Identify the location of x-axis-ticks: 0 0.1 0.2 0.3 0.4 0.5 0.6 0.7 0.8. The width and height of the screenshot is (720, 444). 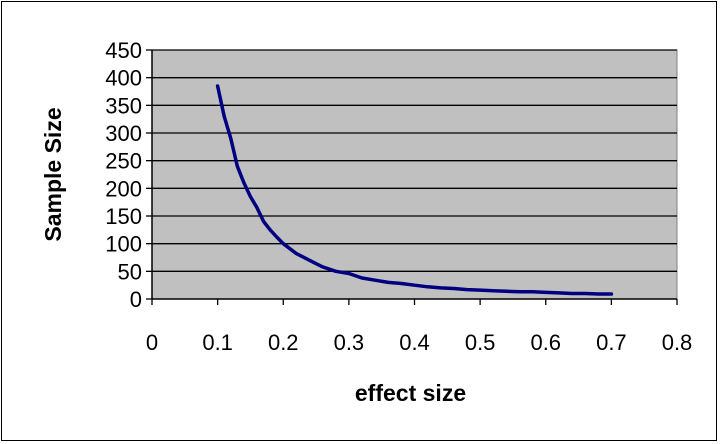
(419, 327).